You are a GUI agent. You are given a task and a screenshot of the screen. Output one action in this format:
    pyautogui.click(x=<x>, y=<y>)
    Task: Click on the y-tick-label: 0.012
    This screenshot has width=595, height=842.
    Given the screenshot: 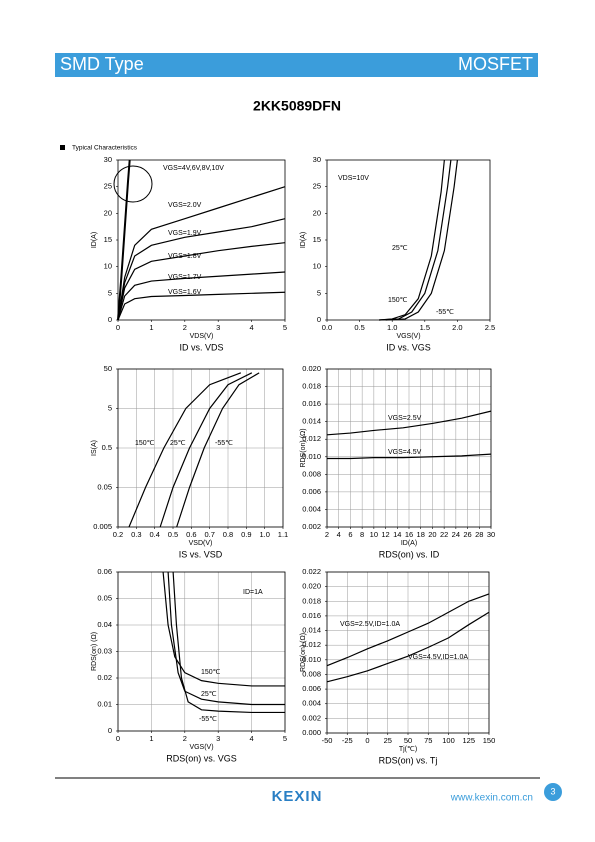 What is the action you would take?
    pyautogui.click(x=311, y=438)
    